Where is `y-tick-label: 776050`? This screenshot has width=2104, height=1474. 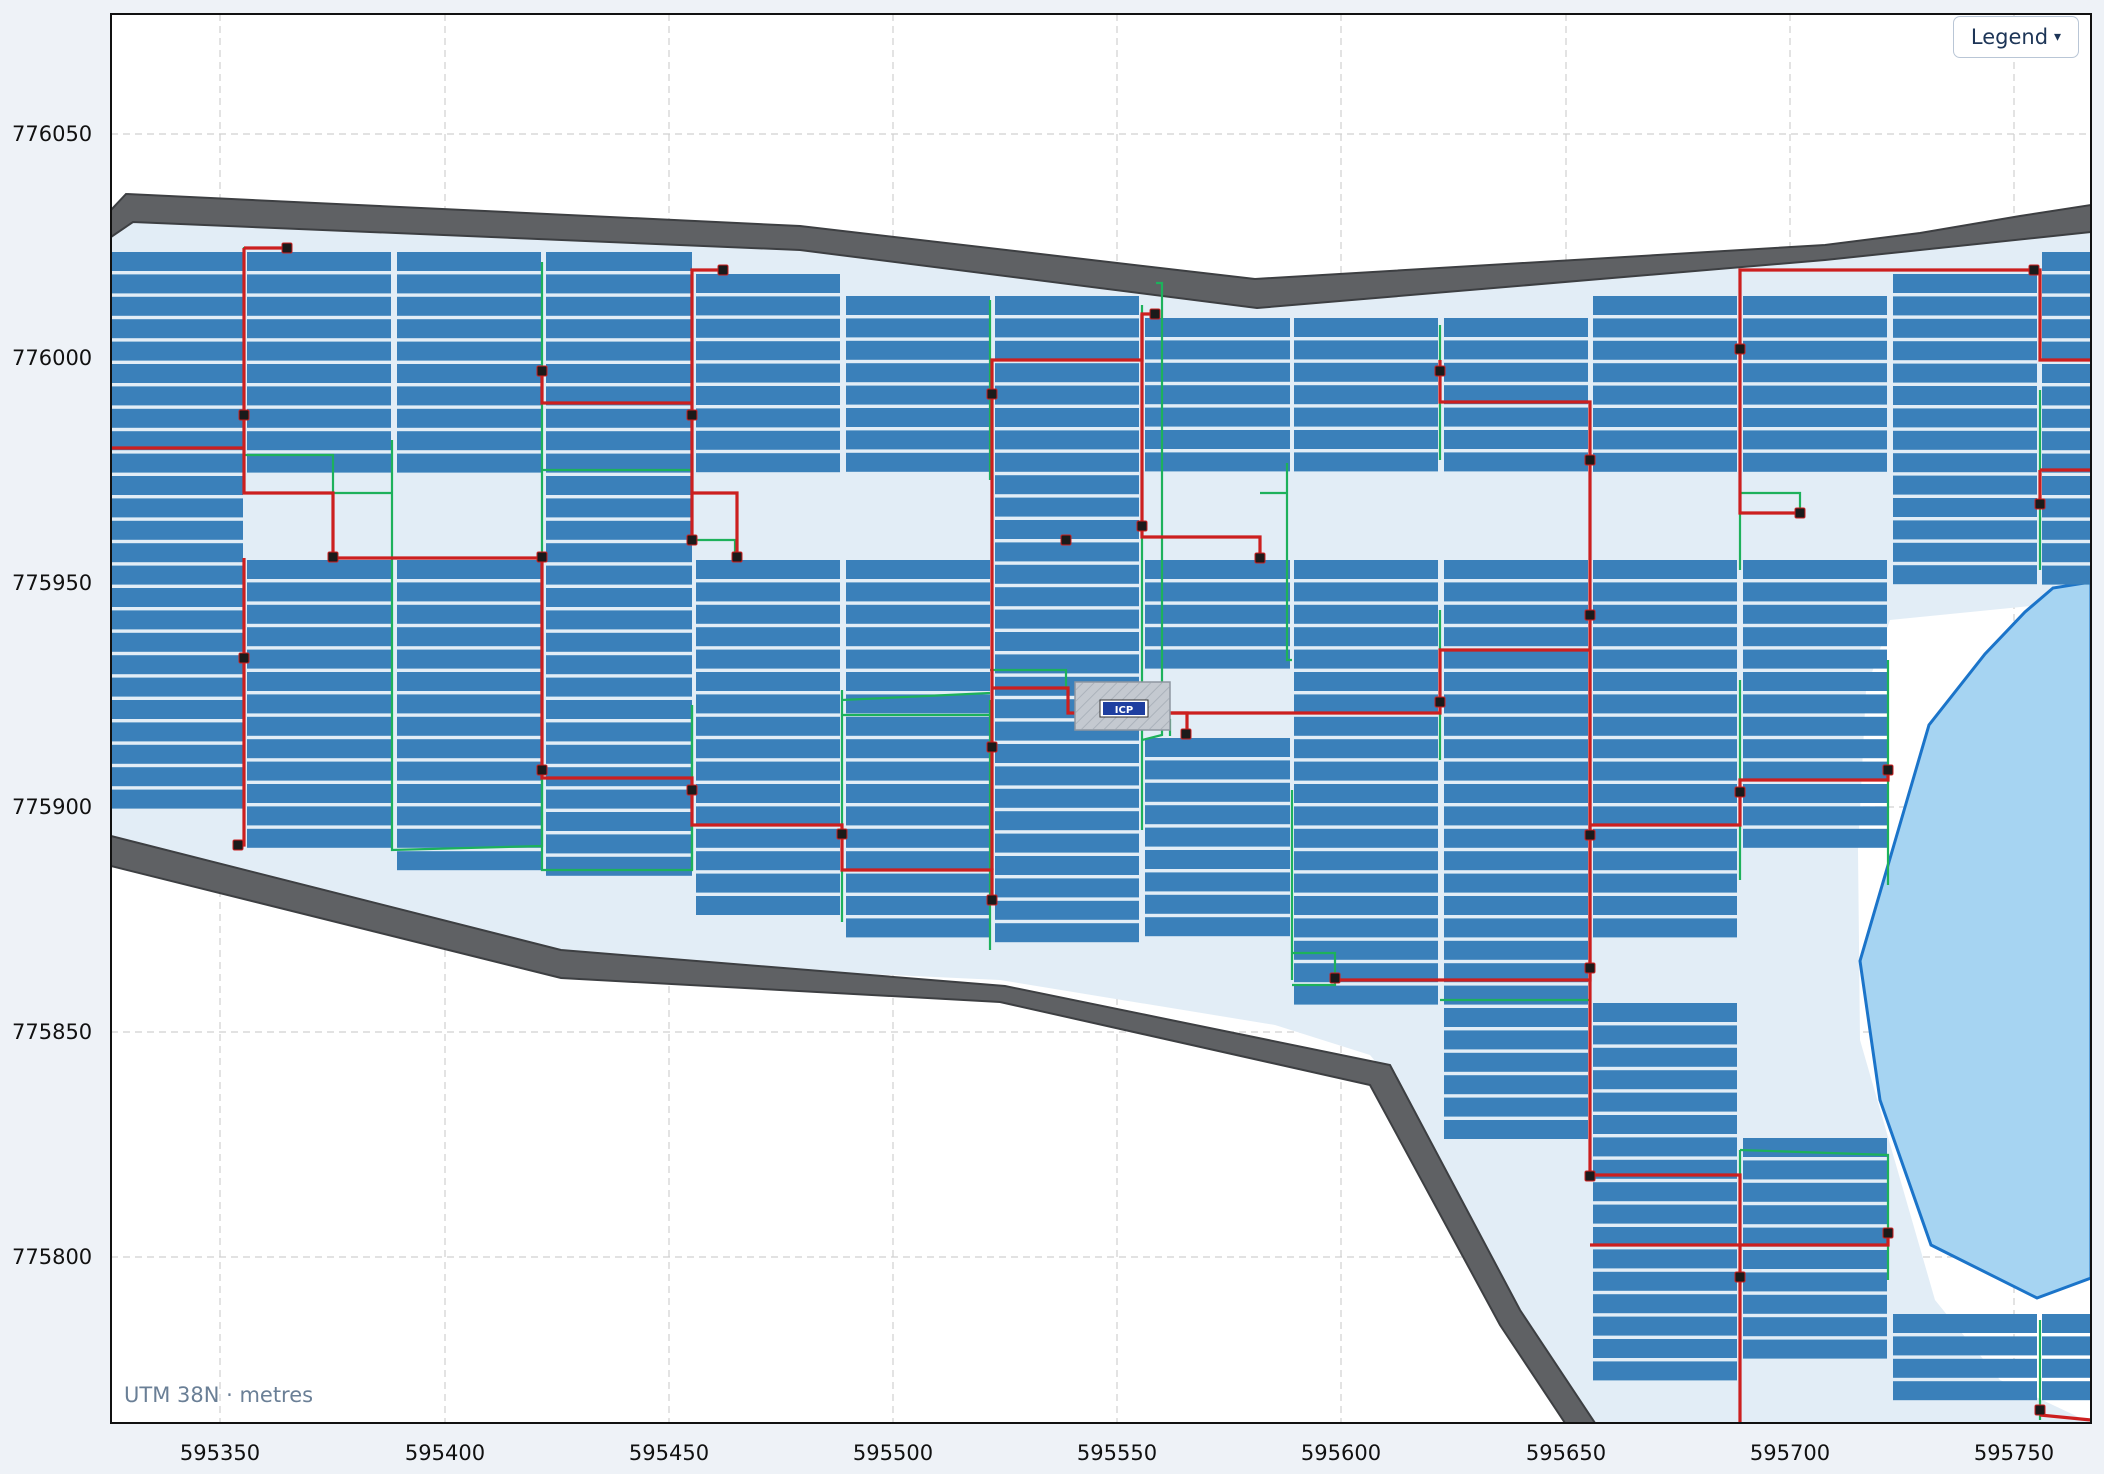 y-tick-label: 776050 is located at coordinates (52, 134).